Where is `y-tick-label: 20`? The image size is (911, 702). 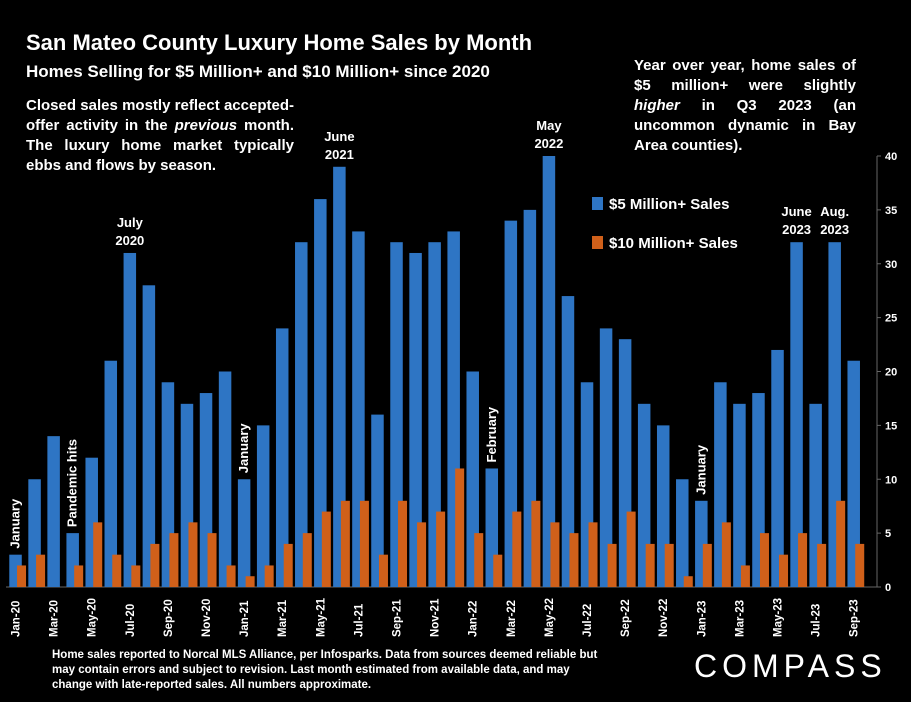
y-tick-label: 20 is located at coordinates (891, 373).